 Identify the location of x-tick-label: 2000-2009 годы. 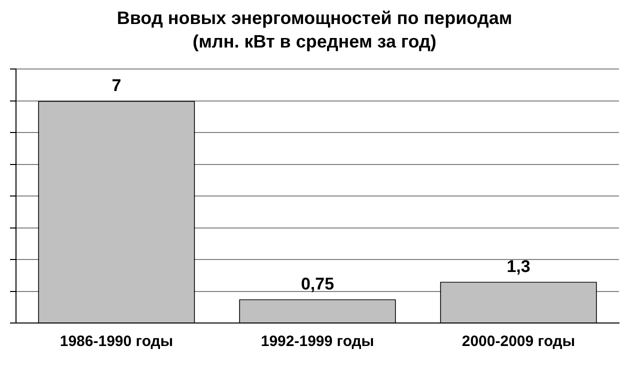
(519, 341).